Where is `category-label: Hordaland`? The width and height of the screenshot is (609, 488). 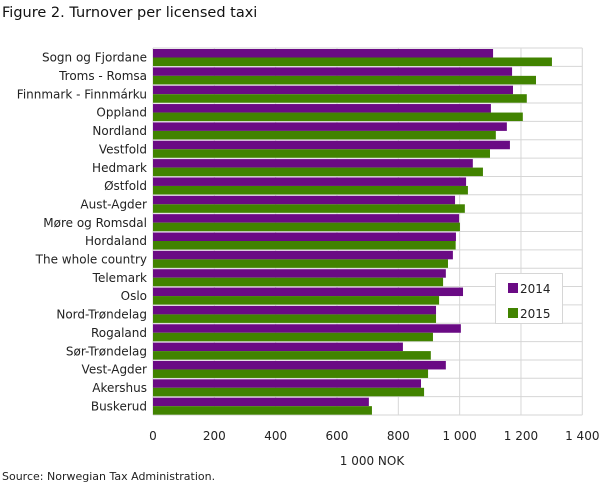
category-label: Hordaland is located at coordinates (116, 241).